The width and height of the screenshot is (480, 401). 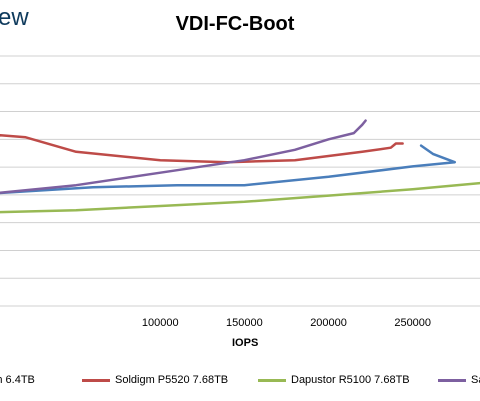 What do you see at coordinates (244, 323) in the screenshot?
I see `x-tick-label: 150000` at bounding box center [244, 323].